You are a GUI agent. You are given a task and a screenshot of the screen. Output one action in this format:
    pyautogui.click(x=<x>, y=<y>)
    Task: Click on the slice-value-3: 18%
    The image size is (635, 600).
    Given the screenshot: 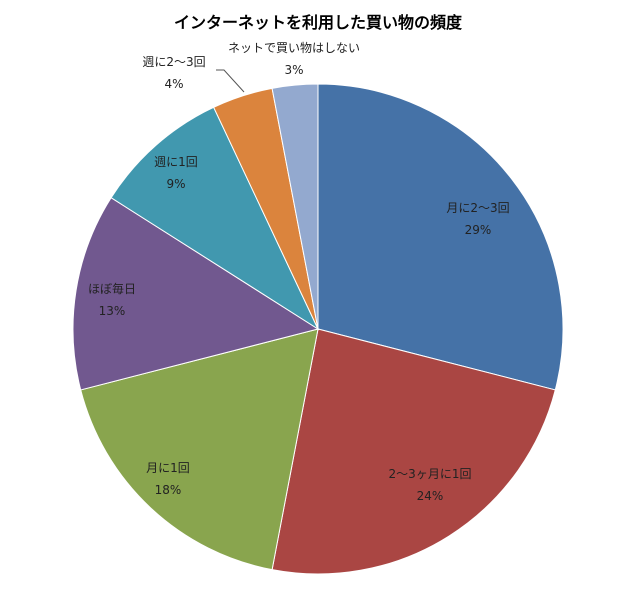 What is the action you would take?
    pyautogui.click(x=168, y=490)
    